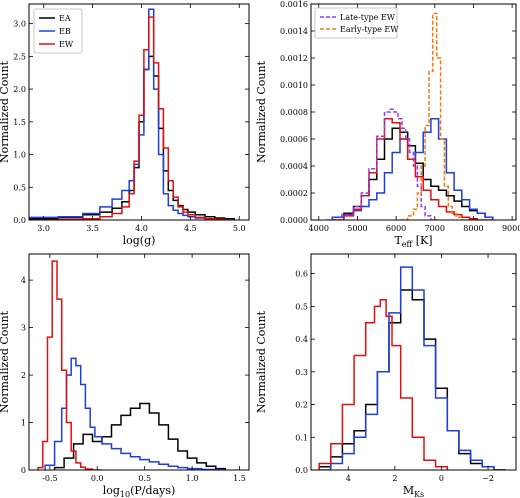 The width and height of the screenshot is (520, 498). I want to click on x-axis-label-sub: eff, so click(408, 244).